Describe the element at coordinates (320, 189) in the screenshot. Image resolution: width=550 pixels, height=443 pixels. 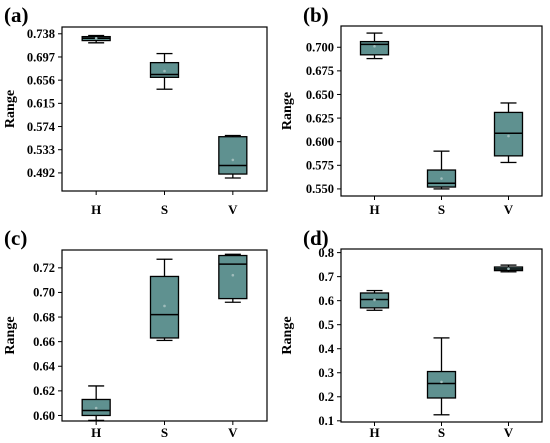
I see `y-tick-label: 0.550` at that location.